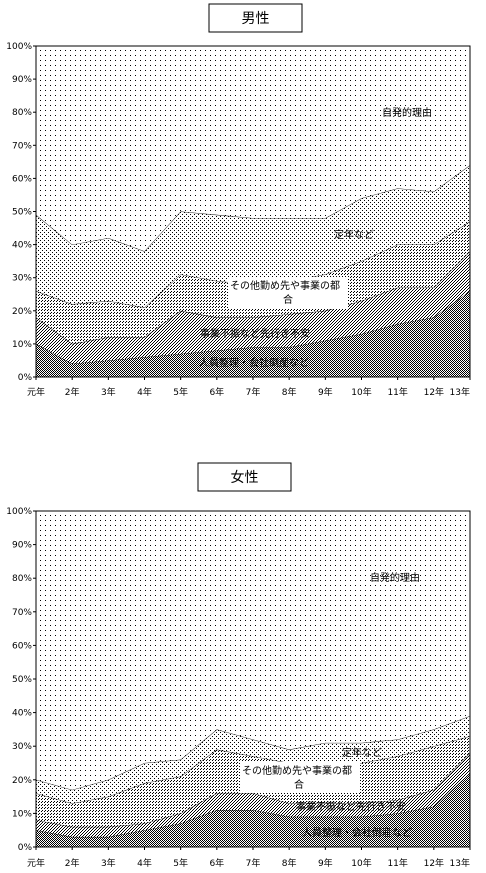  I want to click on male-xtick-label: 3年, so click(108, 392).